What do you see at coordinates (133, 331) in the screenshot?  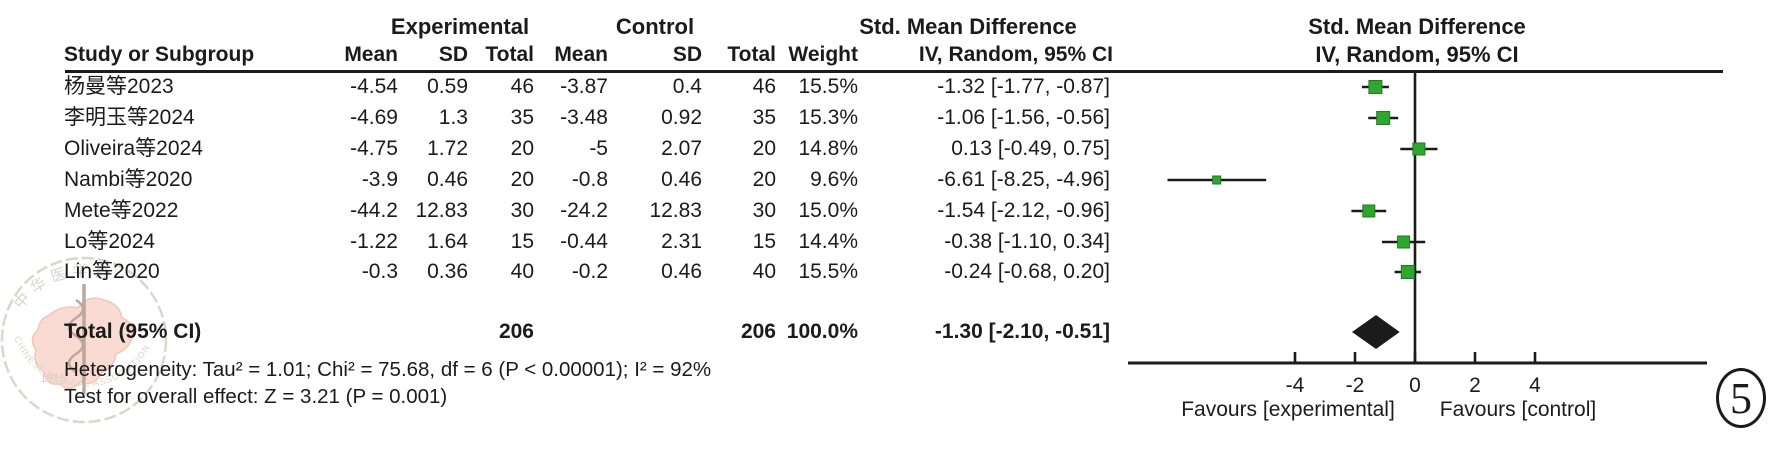 I see `total-label: Total (95% CI)` at bounding box center [133, 331].